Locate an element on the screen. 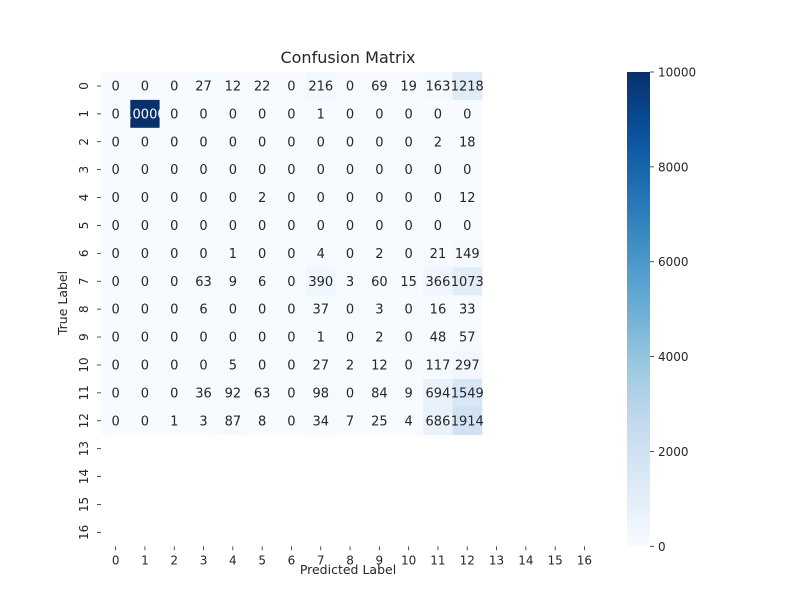 Image resolution: width=800 pixels, height=600 pixels. cell-value-label: 297 is located at coordinates (467, 365).